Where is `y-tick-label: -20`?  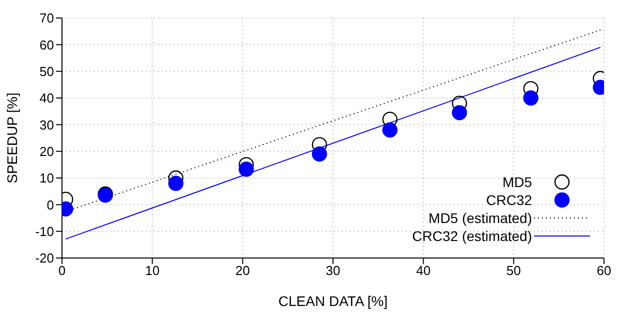 y-tick-label: -20 is located at coordinates (44, 258).